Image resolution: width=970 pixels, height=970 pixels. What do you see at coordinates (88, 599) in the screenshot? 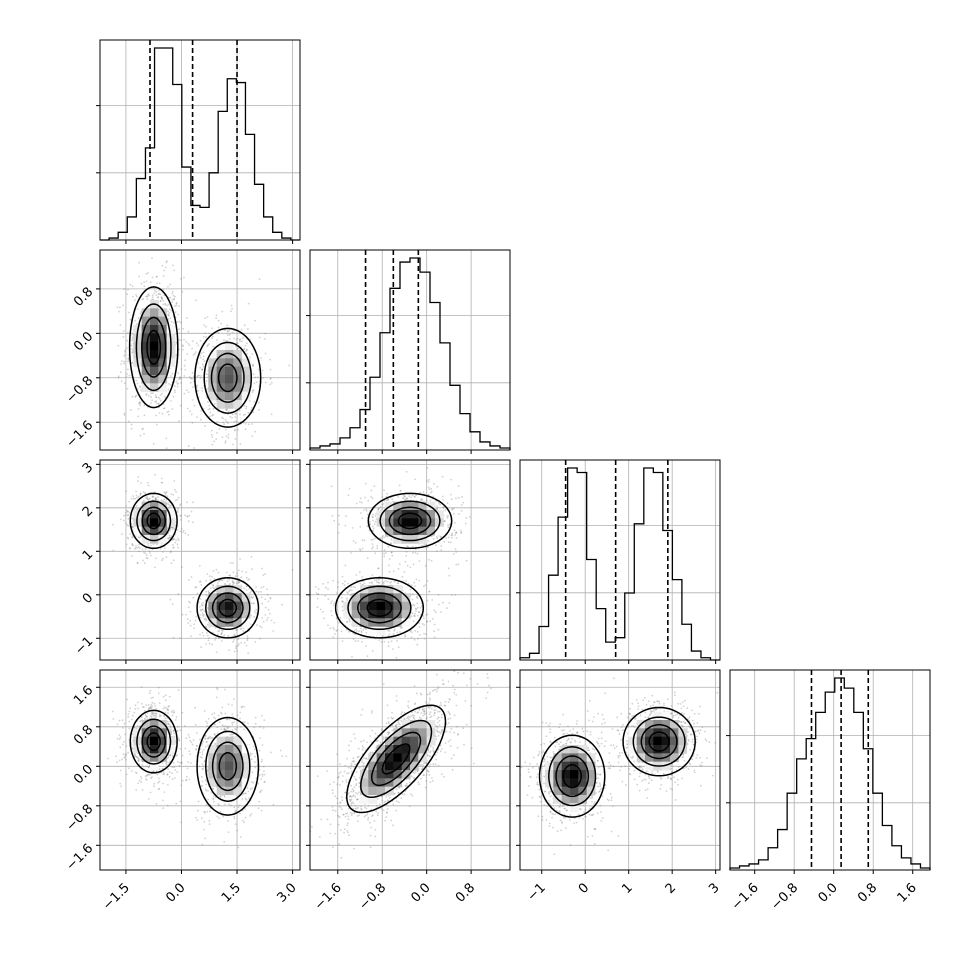
I see `y-tick-label: 0` at bounding box center [88, 599].